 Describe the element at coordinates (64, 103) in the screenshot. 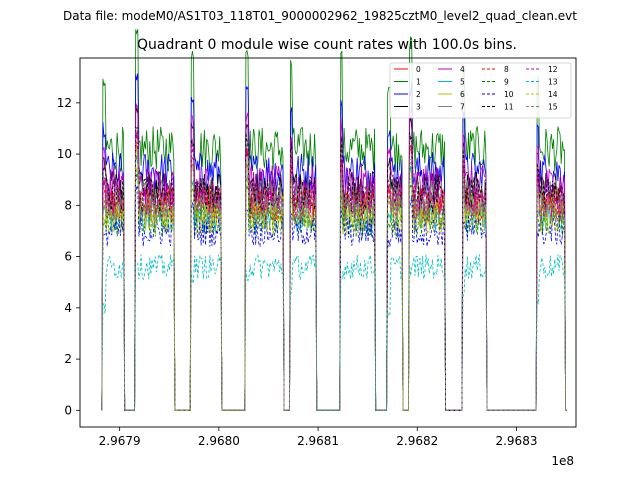

I see `y-tick-label: 12` at that location.